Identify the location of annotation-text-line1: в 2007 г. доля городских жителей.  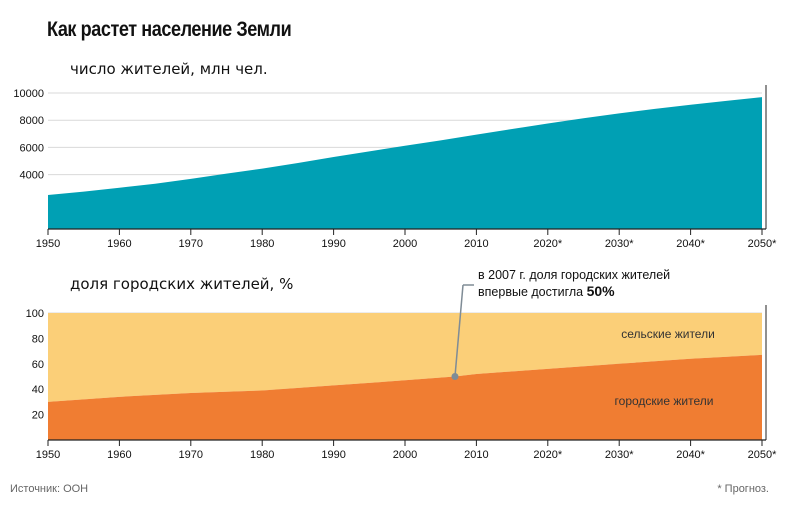
(574, 275).